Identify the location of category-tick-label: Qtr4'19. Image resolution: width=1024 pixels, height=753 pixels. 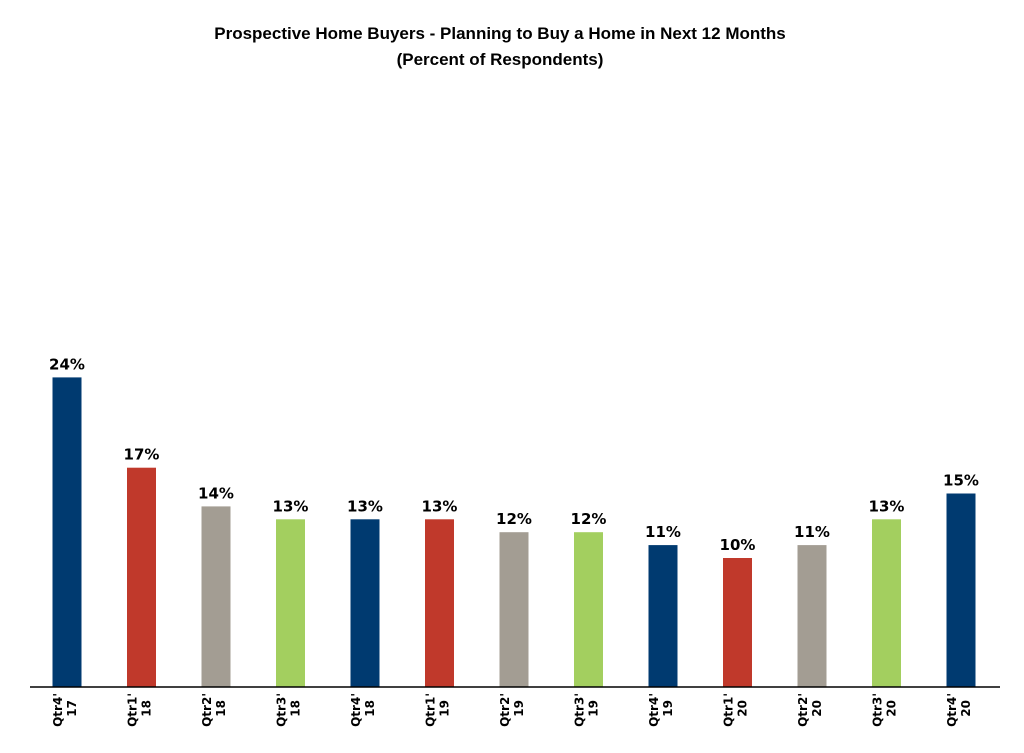
(661, 710).